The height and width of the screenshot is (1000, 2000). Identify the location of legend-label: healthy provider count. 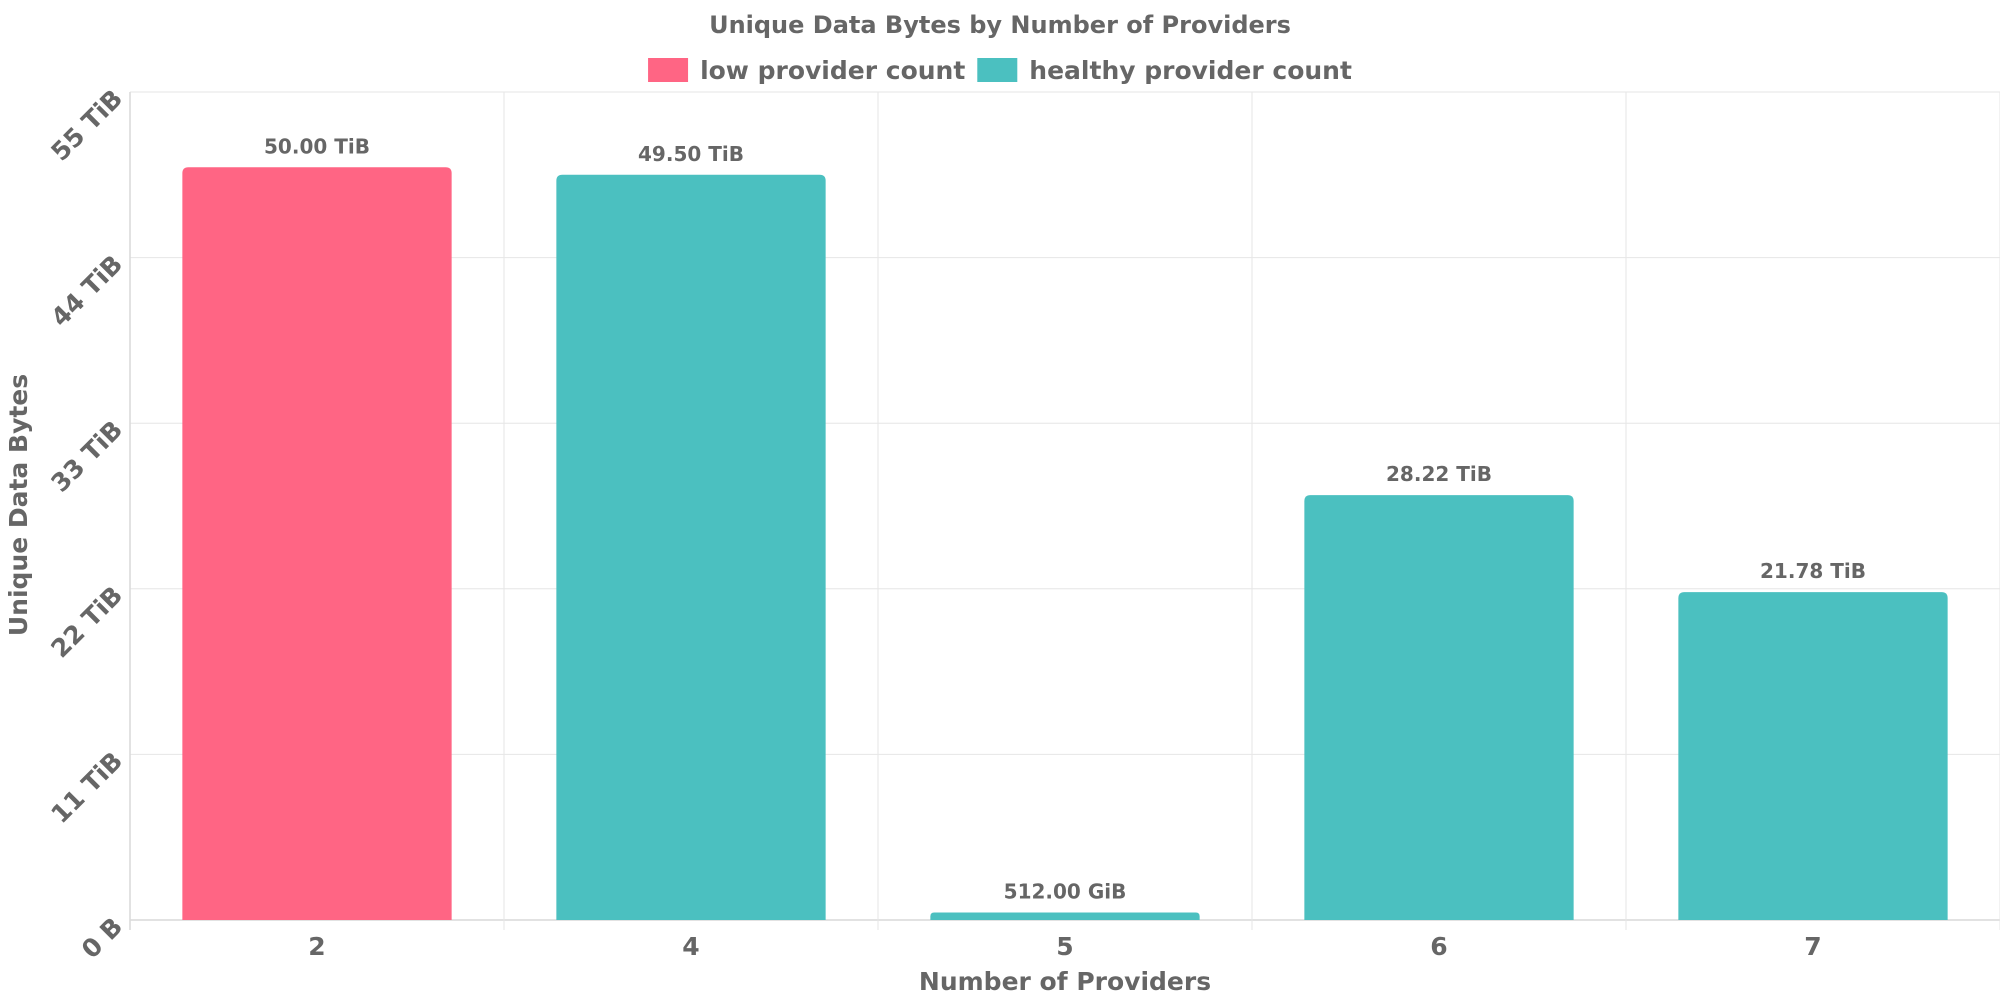
(1190, 70).